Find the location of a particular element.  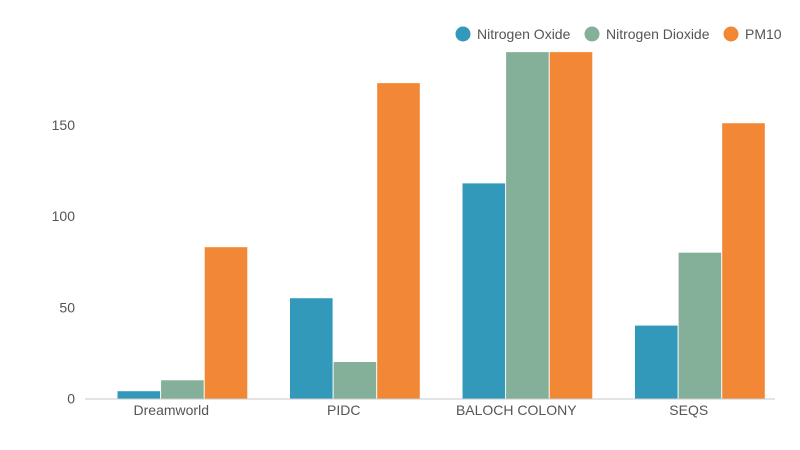

x-tick-label: PIDC is located at coordinates (343, 410).